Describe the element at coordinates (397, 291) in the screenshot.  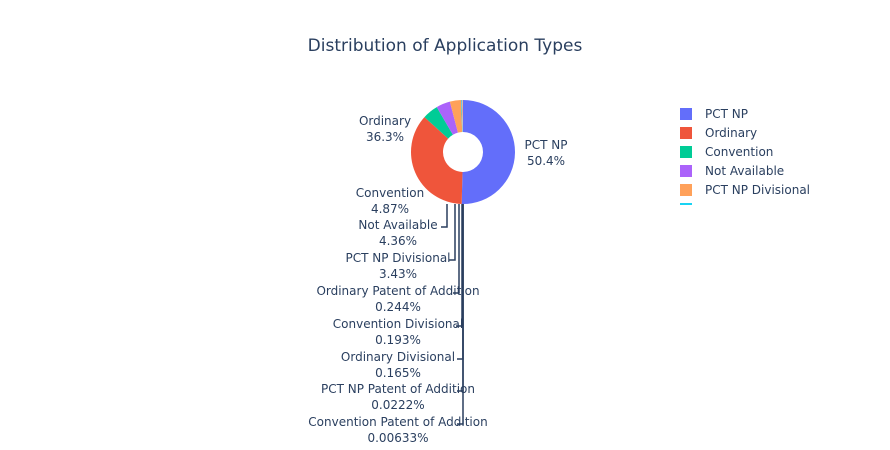
I see `slice-label-name: Ordinary Patent of Addition` at that location.